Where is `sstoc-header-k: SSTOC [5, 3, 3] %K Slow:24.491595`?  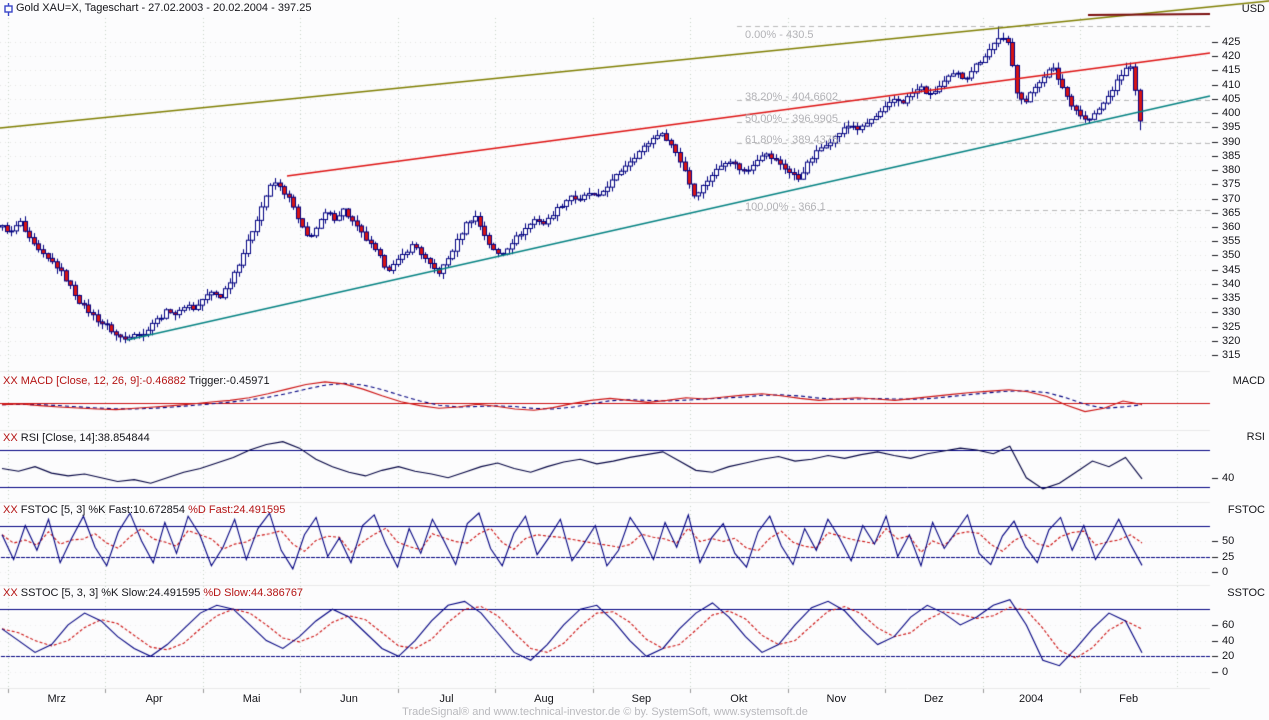 sstoc-header-k: SSTOC [5, 3, 3] %K Slow:24.491595 is located at coordinates (112, 593).